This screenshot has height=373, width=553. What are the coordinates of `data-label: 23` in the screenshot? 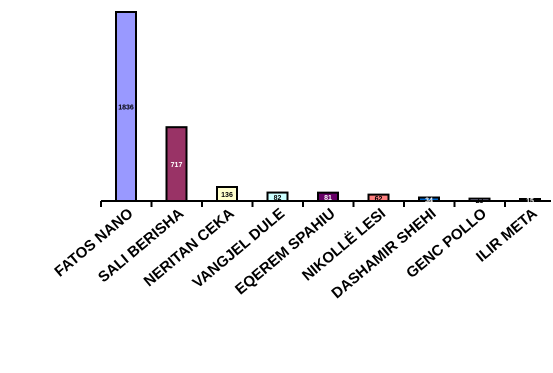 It's located at (480, 201).